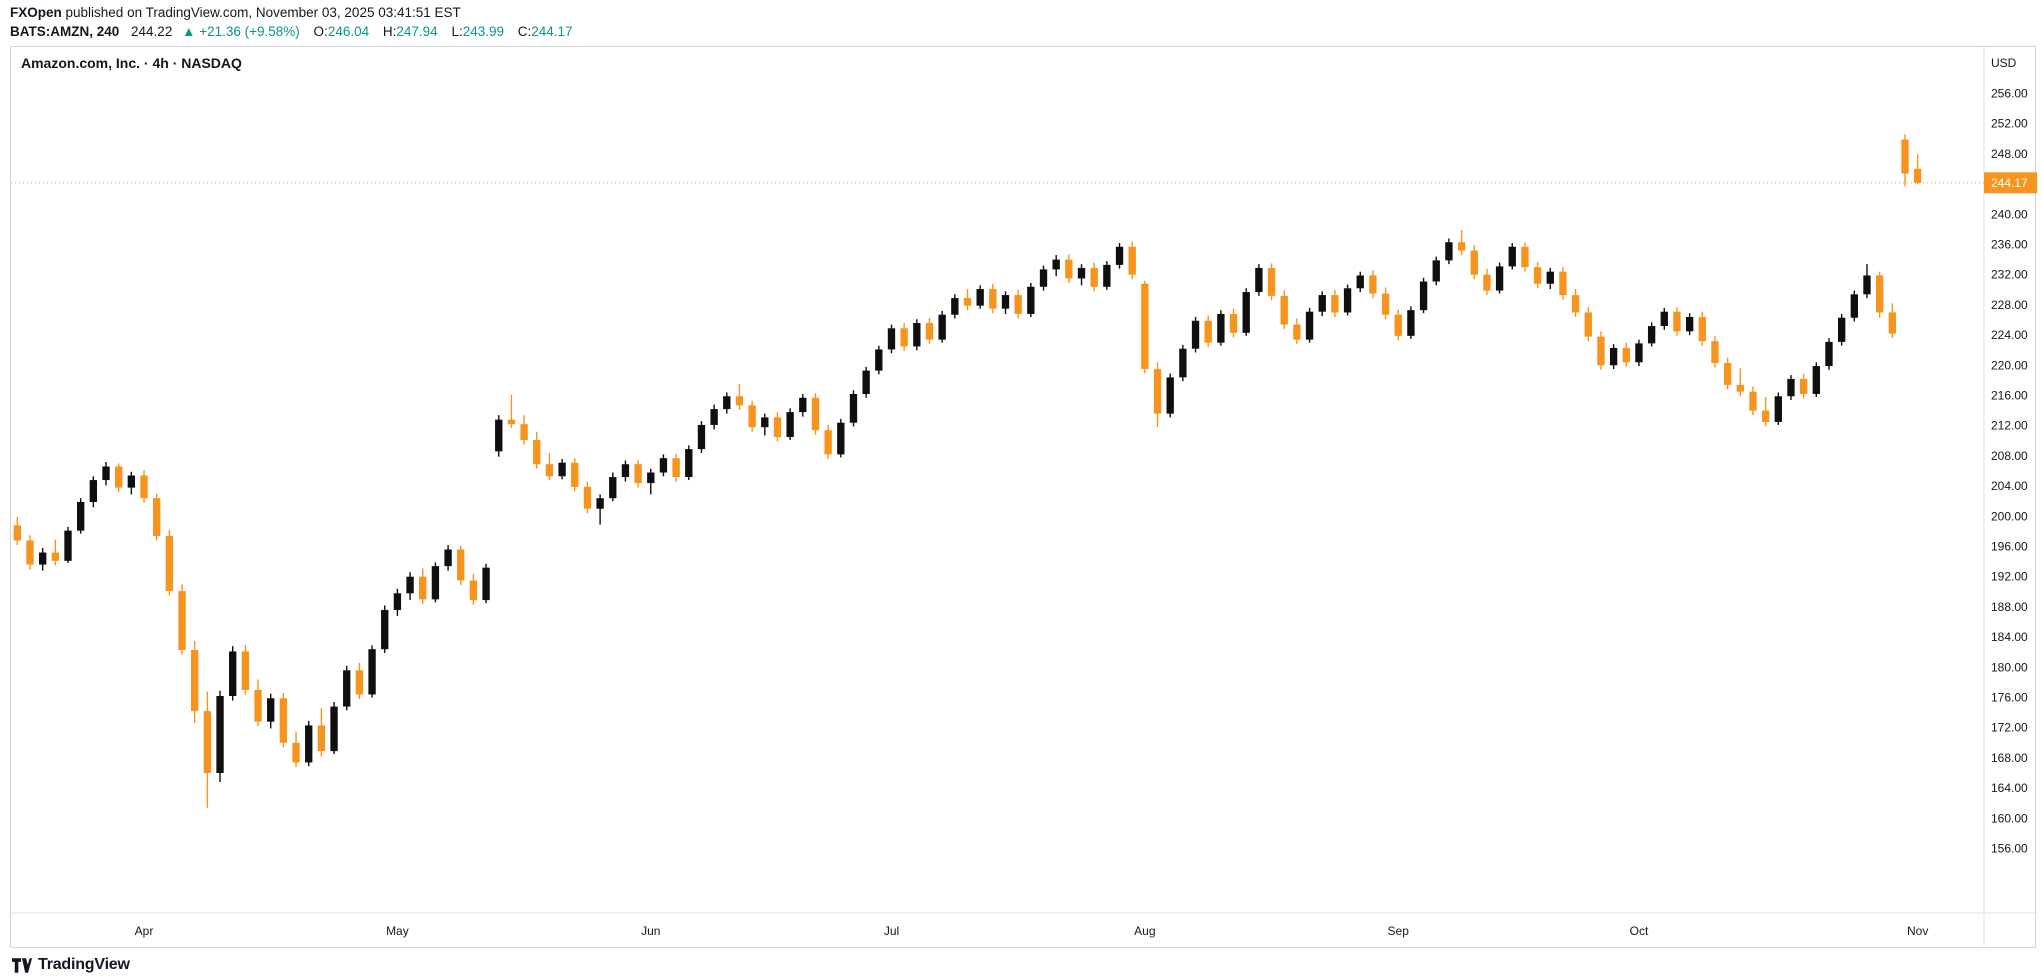 The height and width of the screenshot is (978, 2042). Describe the element at coordinates (342, 31) in the screenshot. I see `ohlc-open: O:246.04` at that location.